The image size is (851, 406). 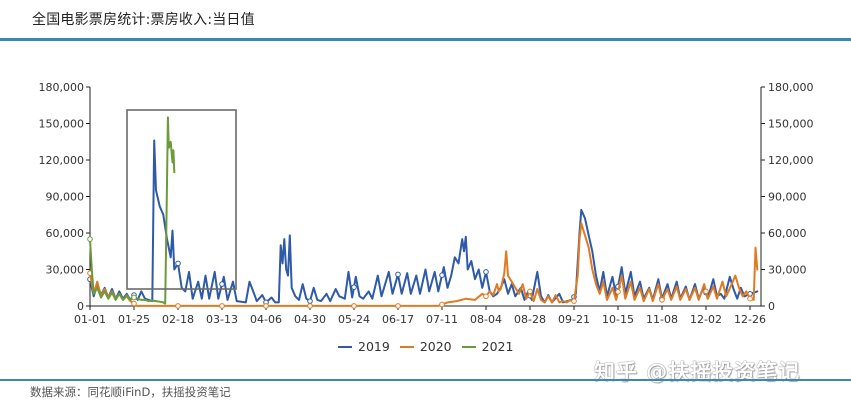 I want to click on legend-item-2021: 2021, so click(x=487, y=346).